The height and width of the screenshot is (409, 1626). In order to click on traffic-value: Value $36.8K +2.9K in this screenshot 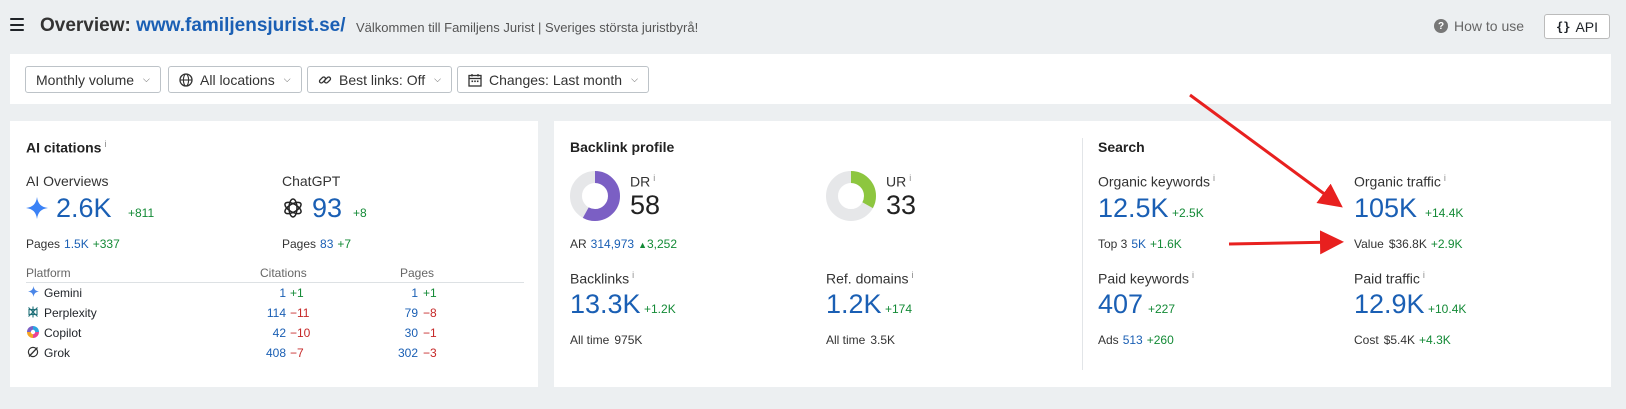, I will do `click(1408, 244)`.